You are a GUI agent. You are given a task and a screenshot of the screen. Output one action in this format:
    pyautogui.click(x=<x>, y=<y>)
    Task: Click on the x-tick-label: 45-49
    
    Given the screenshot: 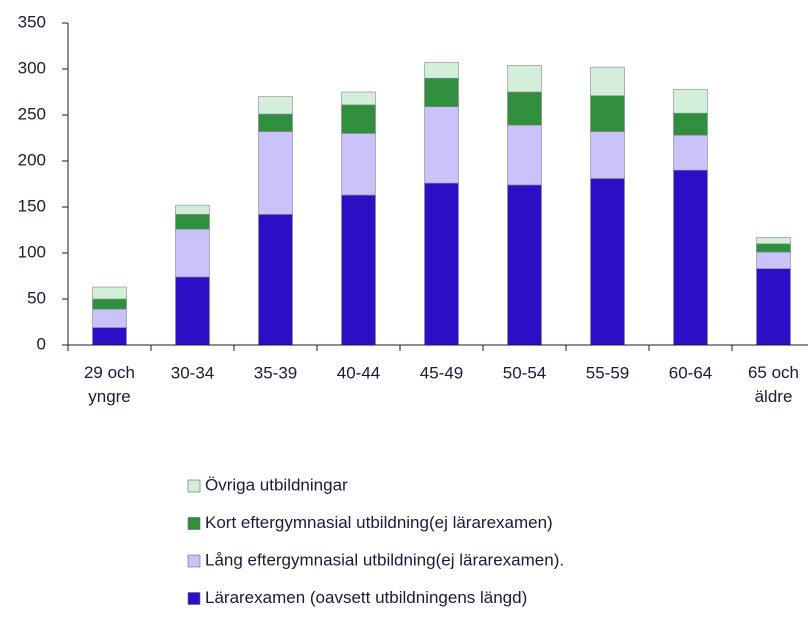 What is the action you would take?
    pyautogui.click(x=441, y=372)
    